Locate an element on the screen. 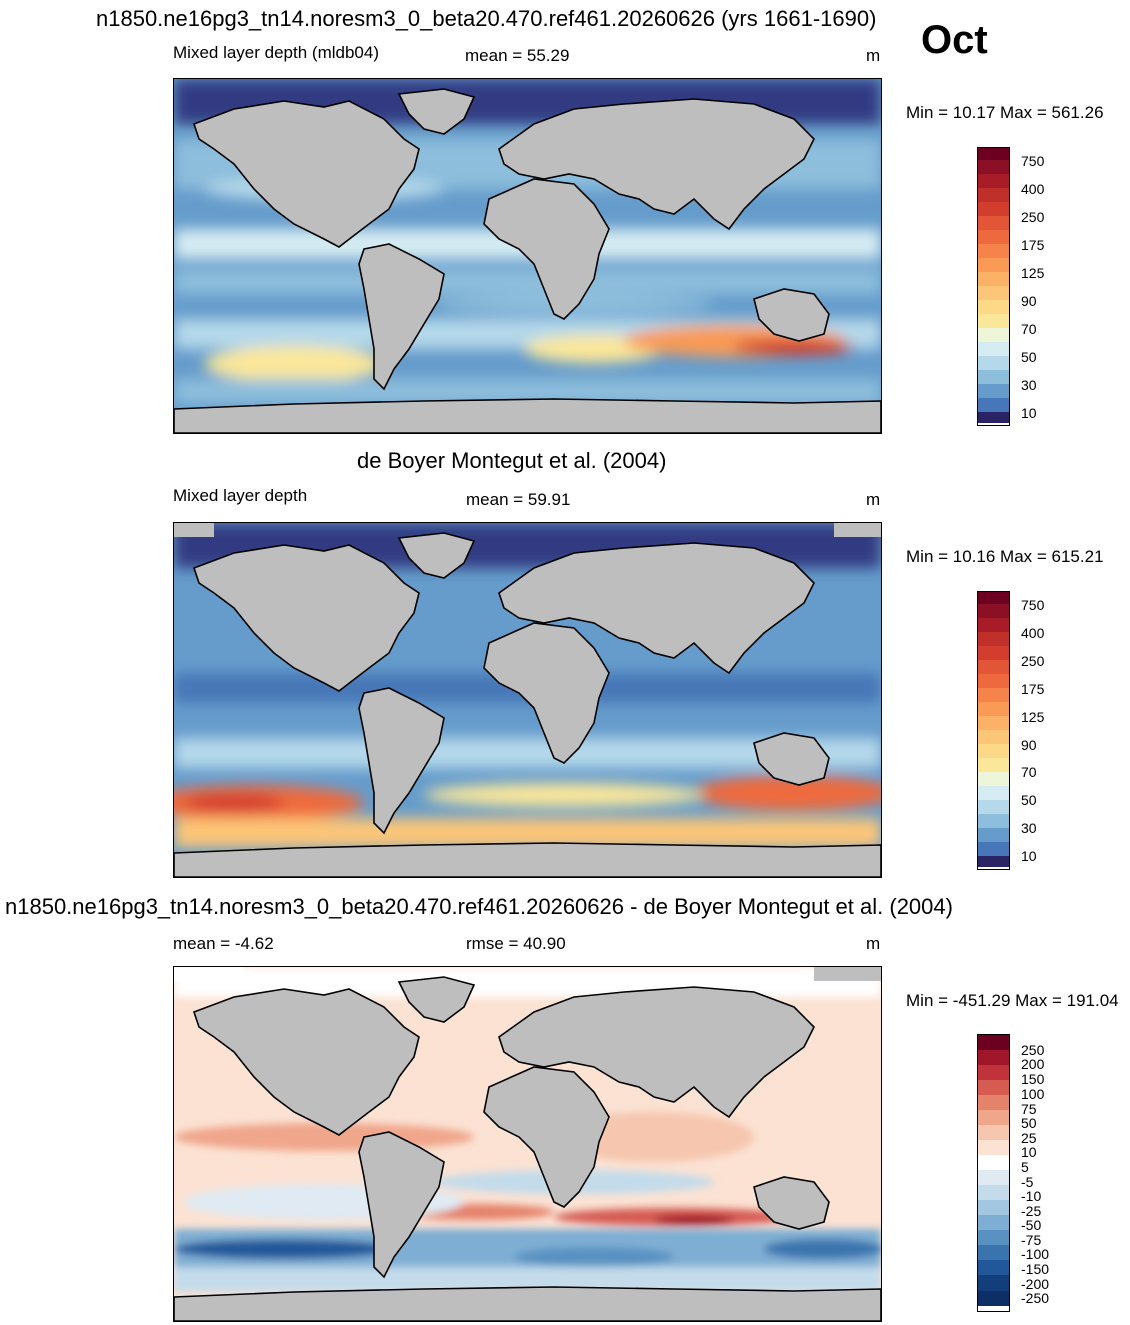 Image resolution: width=1130 pixels, height=1325 pixels. cb-label: -25 is located at coordinates (1031, 1211).